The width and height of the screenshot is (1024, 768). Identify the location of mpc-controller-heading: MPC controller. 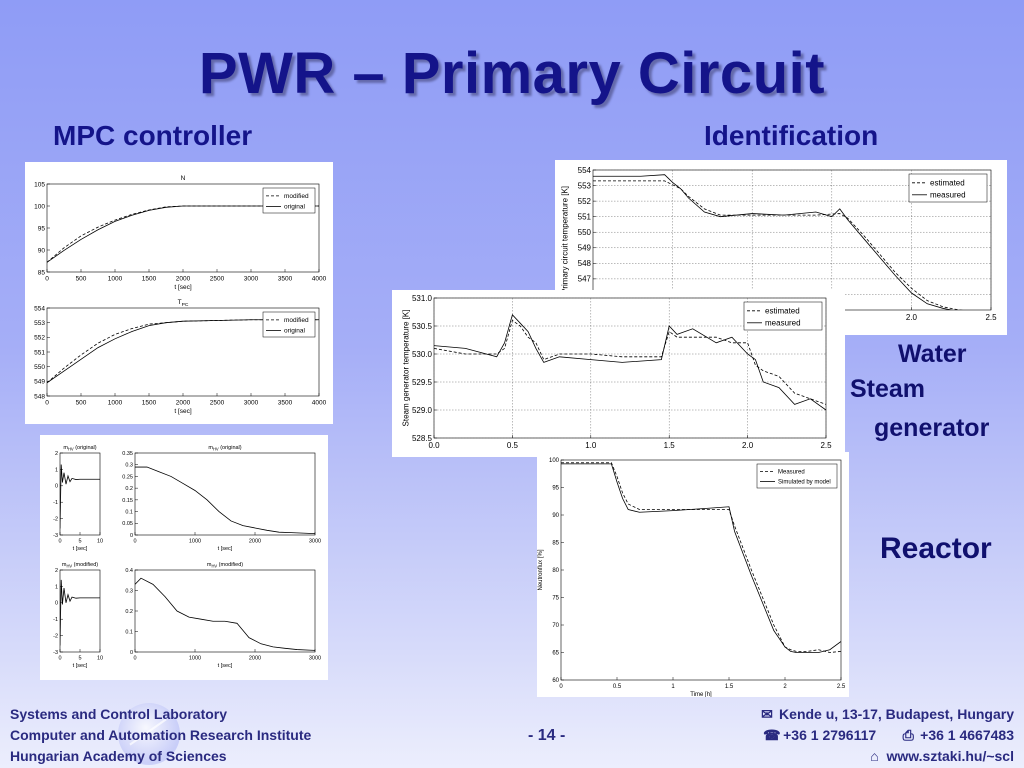
(153, 135).